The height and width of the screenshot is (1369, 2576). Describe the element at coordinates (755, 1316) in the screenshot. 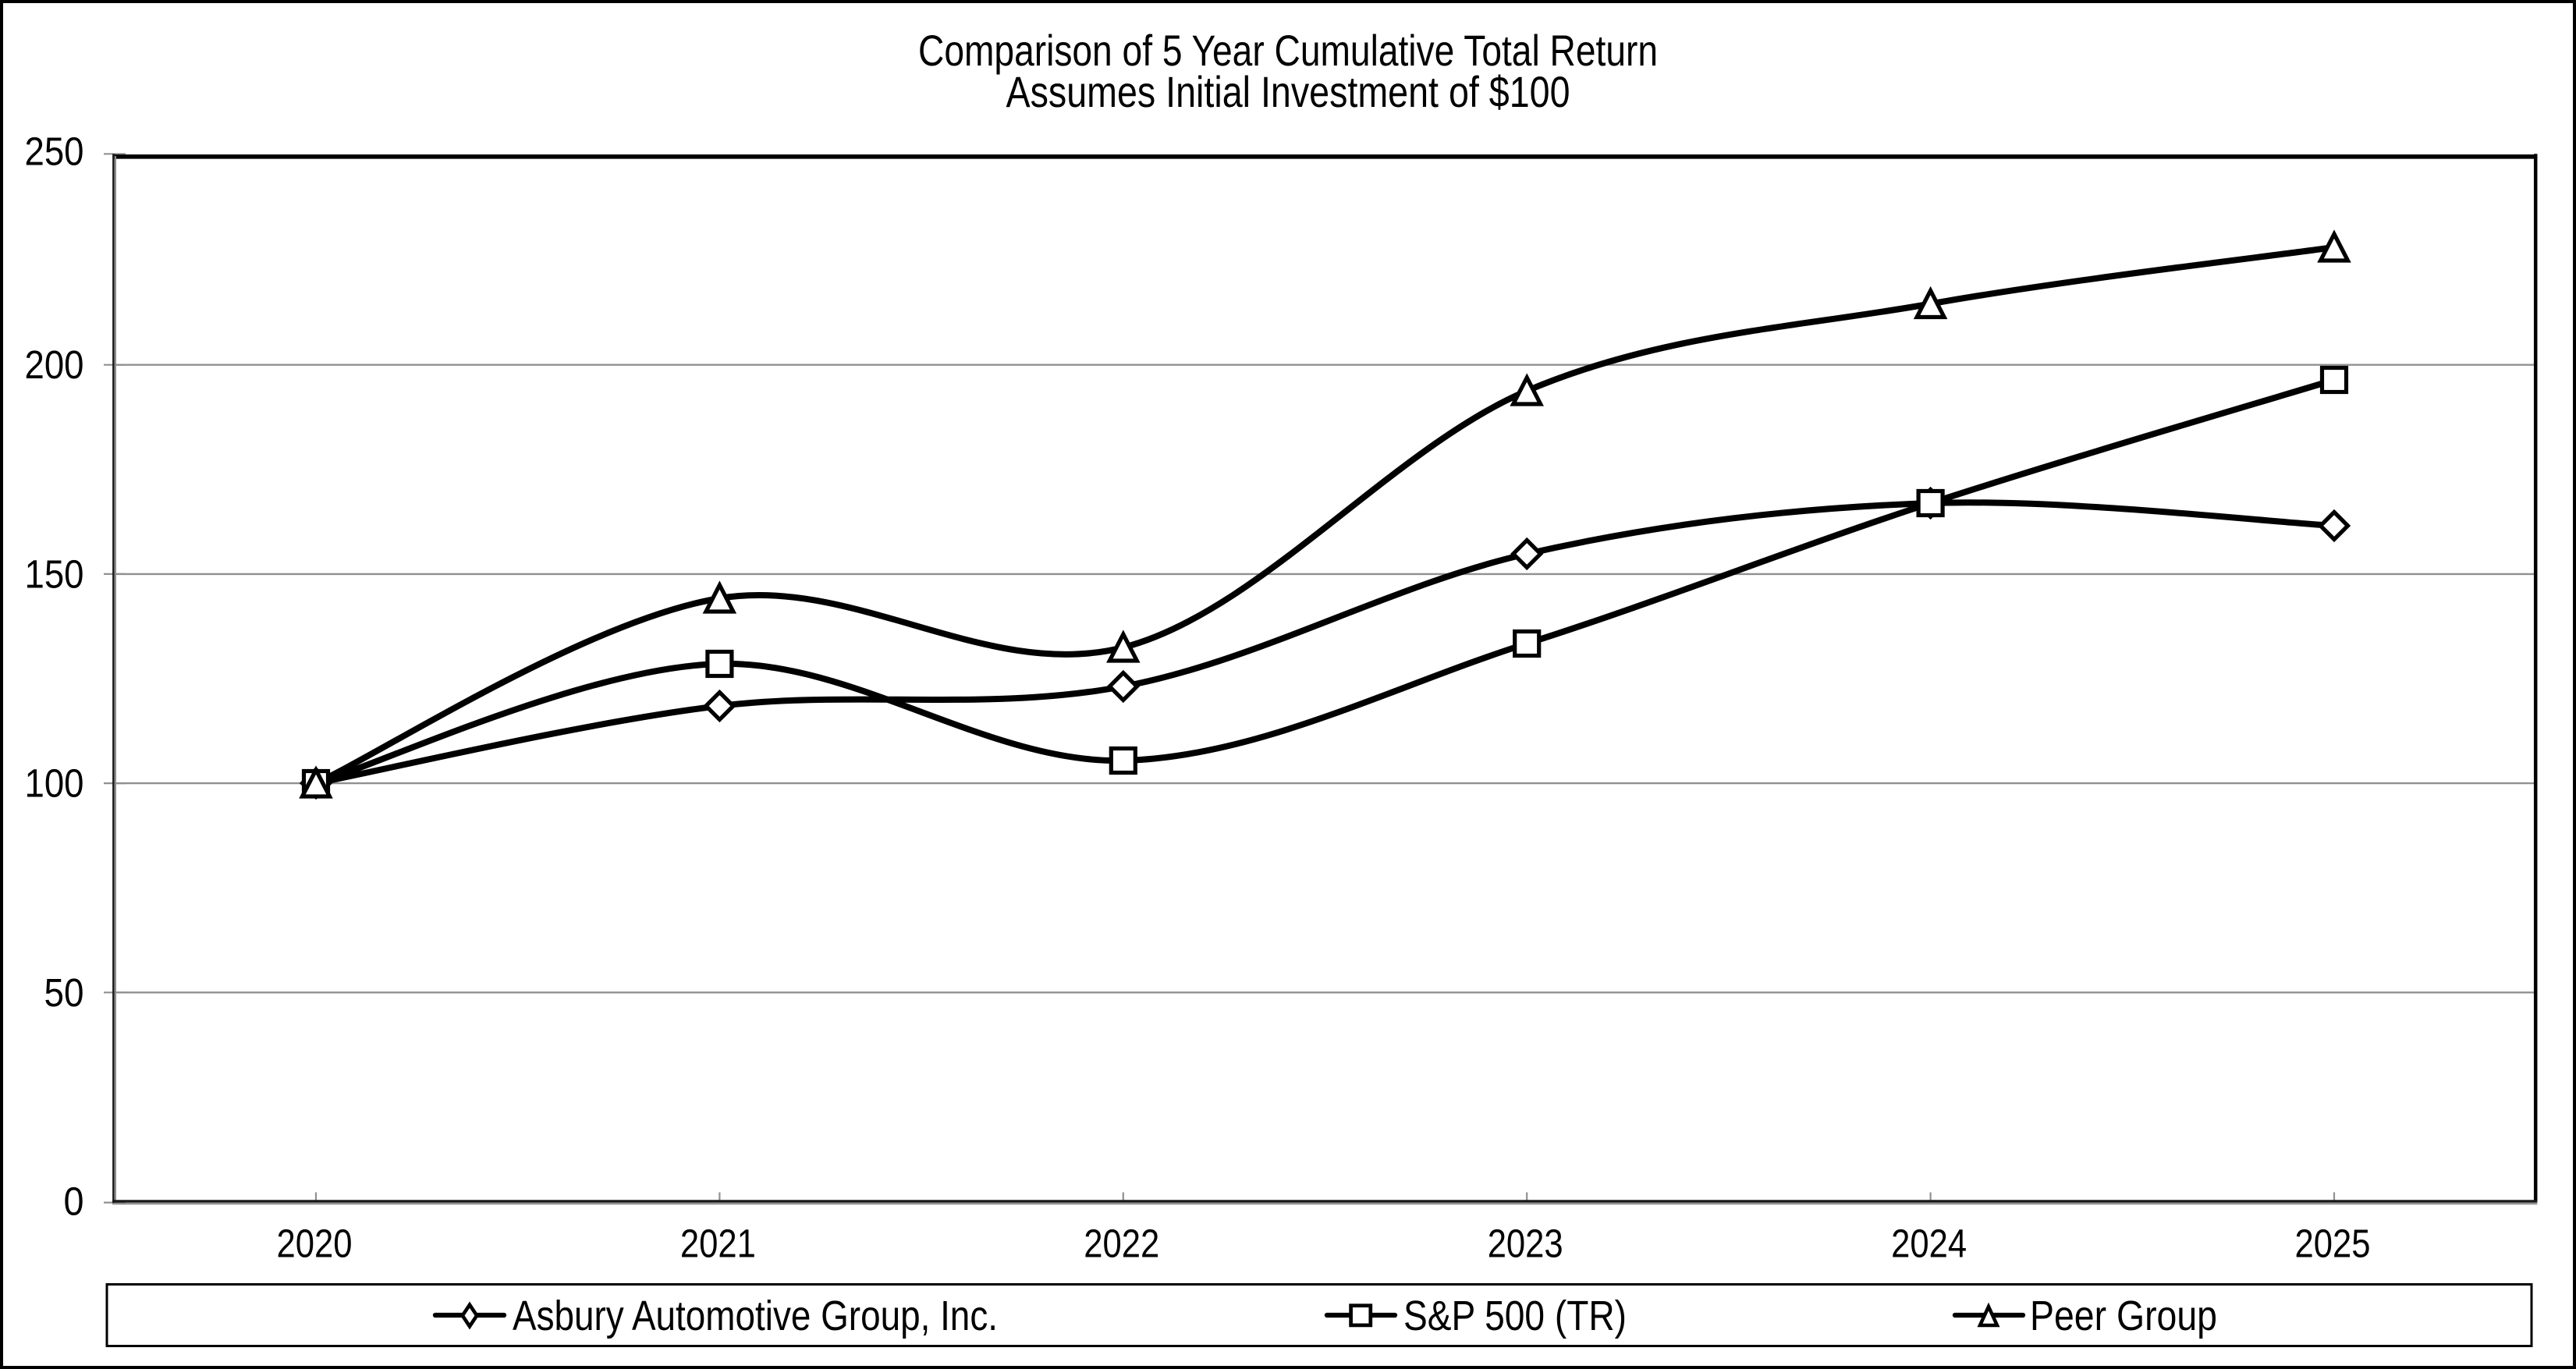

I see `svg-text: Asbury Automotive Group, Inc.` at that location.